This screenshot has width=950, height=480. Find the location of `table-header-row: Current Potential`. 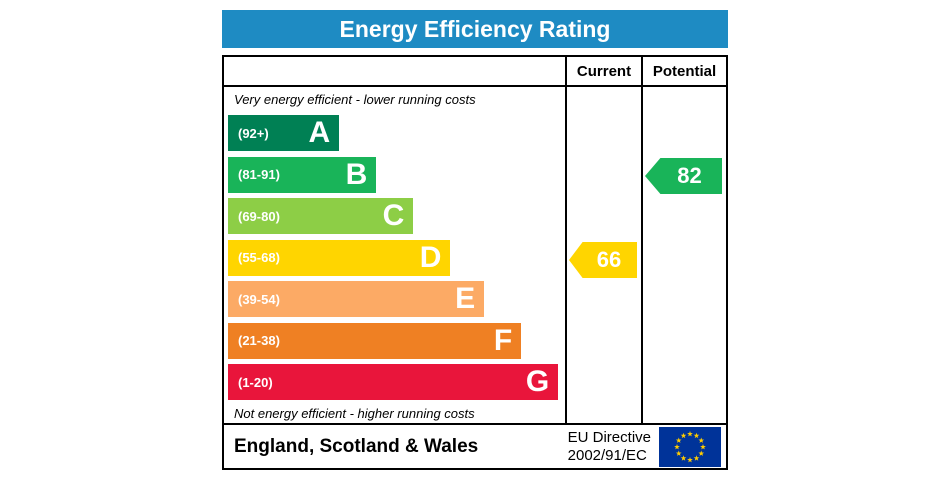

table-header-row: Current Potential is located at coordinates (475, 72).